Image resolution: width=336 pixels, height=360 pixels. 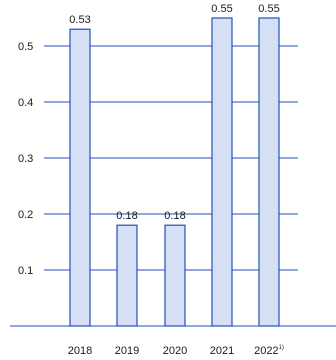 What do you see at coordinates (269, 172) in the screenshot?
I see `bar-2022` at bounding box center [269, 172].